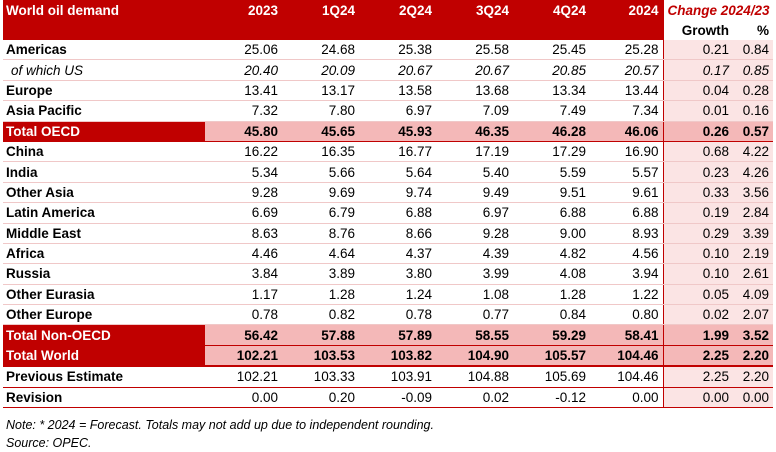 The image size is (776, 452). What do you see at coordinates (626, 295) in the screenshot?
I see `value-cell: 1.22` at bounding box center [626, 295].